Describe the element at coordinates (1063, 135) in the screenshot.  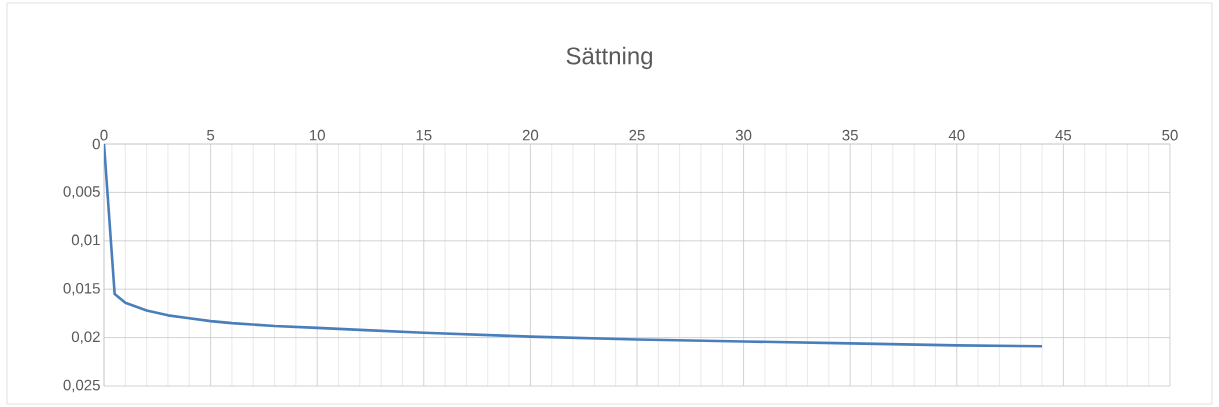
I see `x-tick-label: 45` at that location.